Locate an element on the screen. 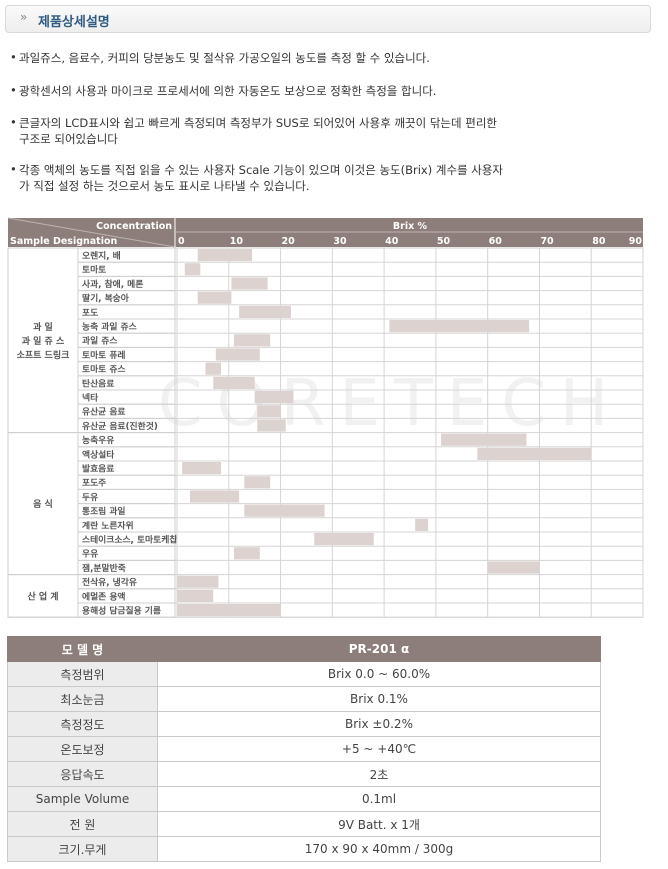 This screenshot has width=668, height=869. row-label-cell is located at coordinates (126, 610).